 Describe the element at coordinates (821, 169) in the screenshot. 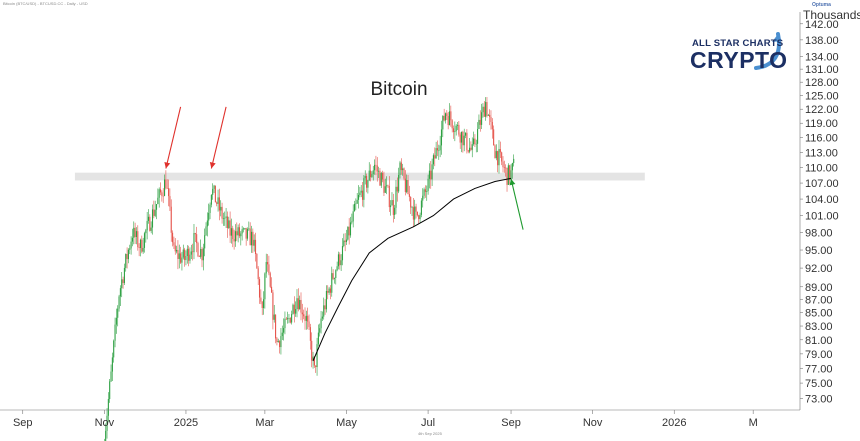

I see `y-tick-label: 110.00` at that location.